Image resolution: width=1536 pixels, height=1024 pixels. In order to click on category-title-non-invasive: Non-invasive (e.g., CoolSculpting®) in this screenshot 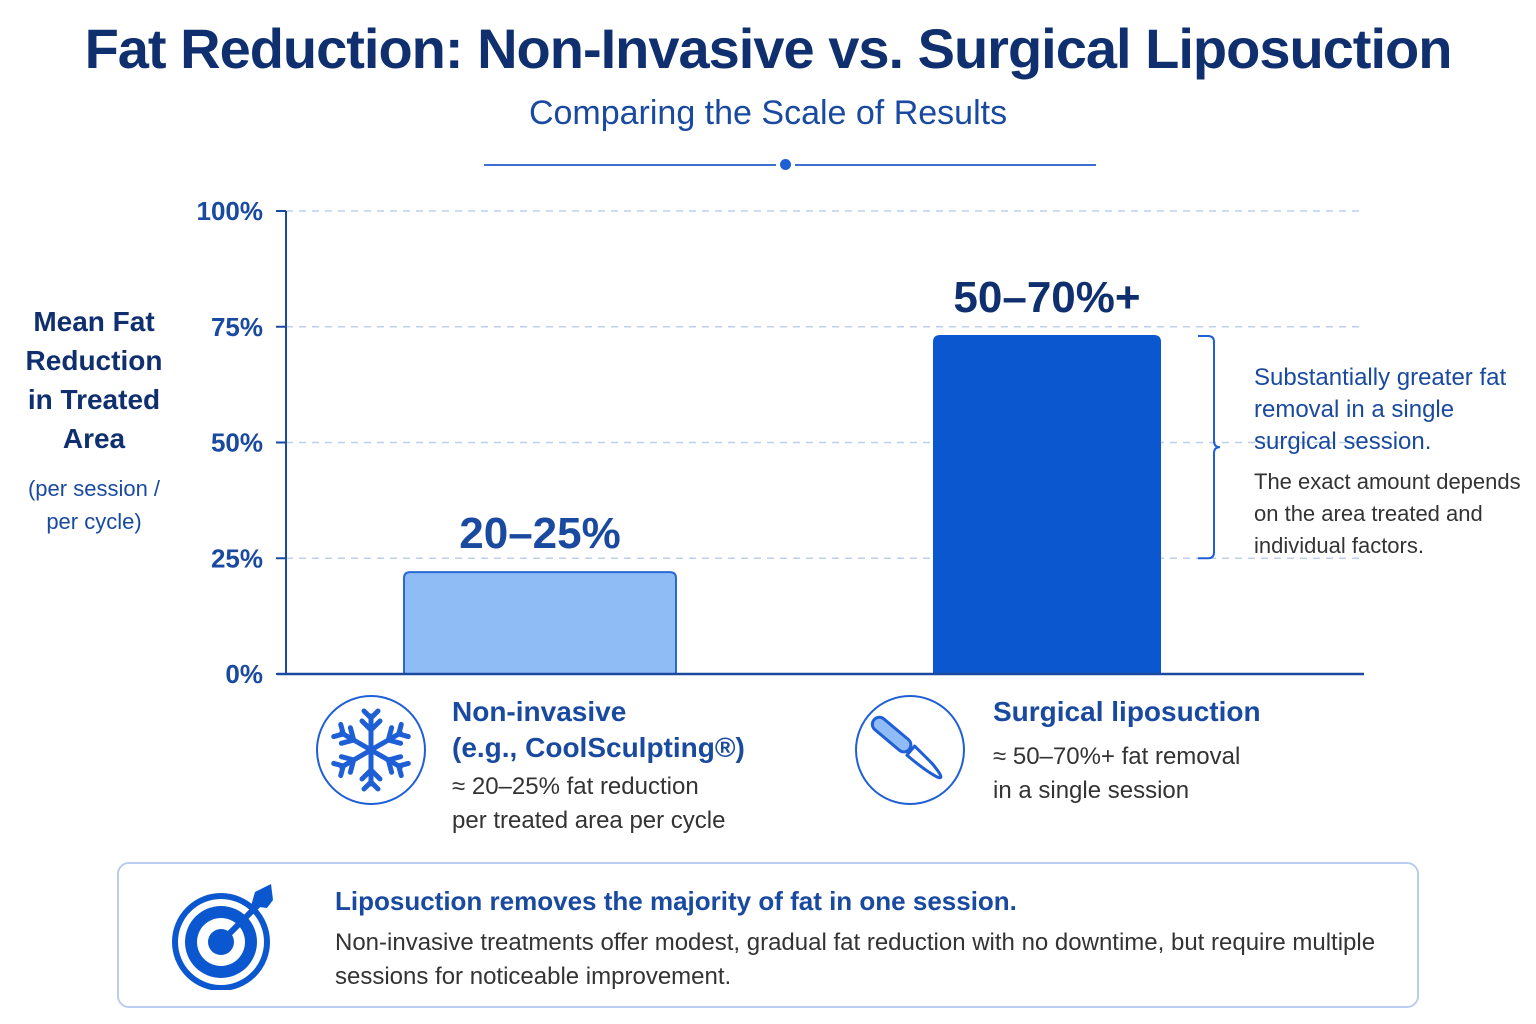, I will do `click(598, 730)`.